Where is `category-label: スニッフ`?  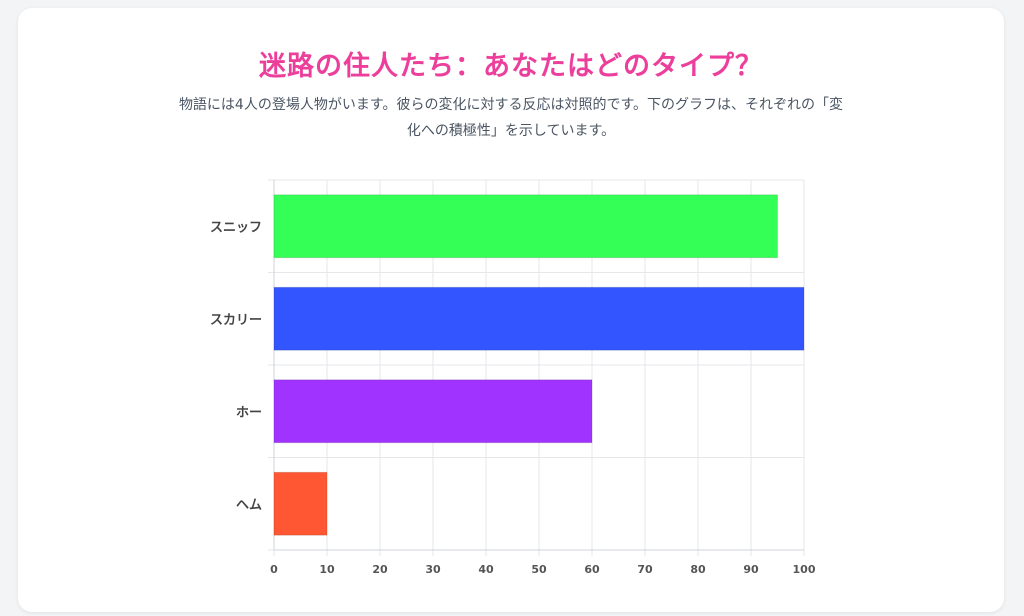
category-label: スニッフ is located at coordinates (236, 227).